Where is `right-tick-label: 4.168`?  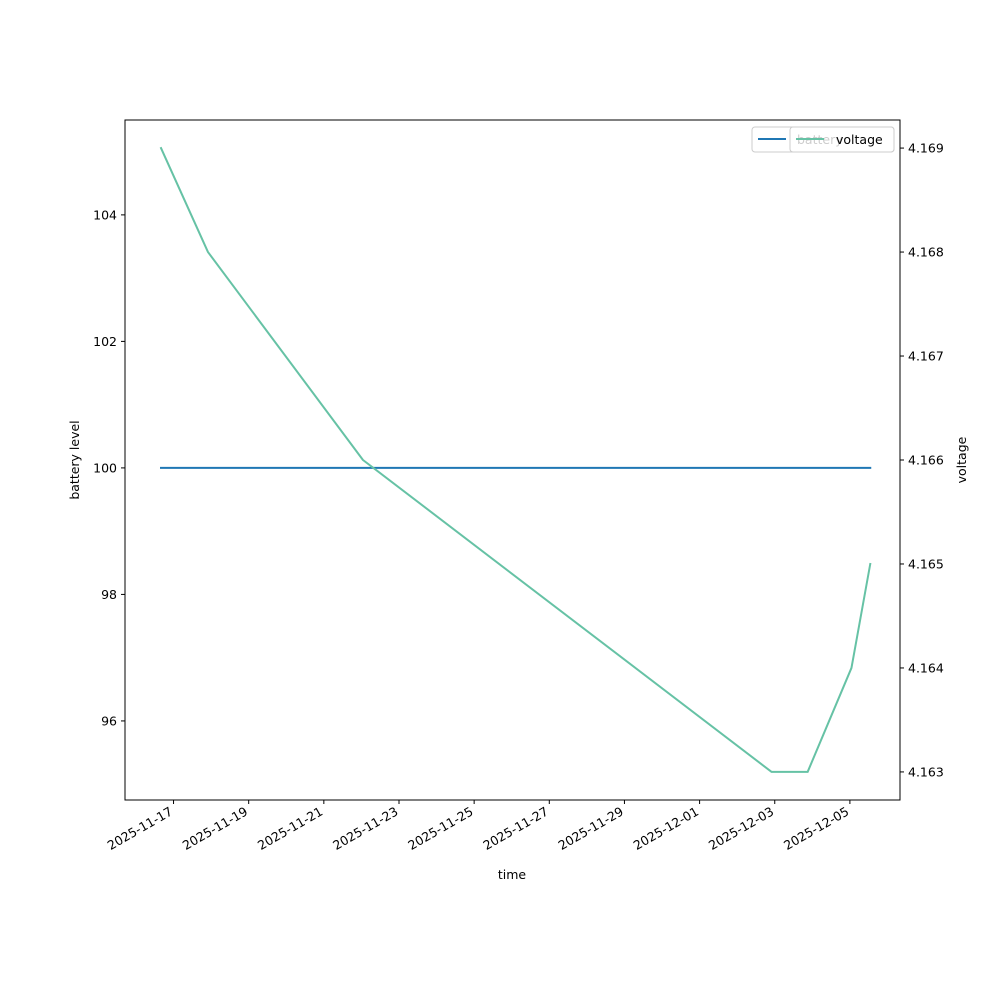
right-tick-label: 4.168 is located at coordinates (926, 252).